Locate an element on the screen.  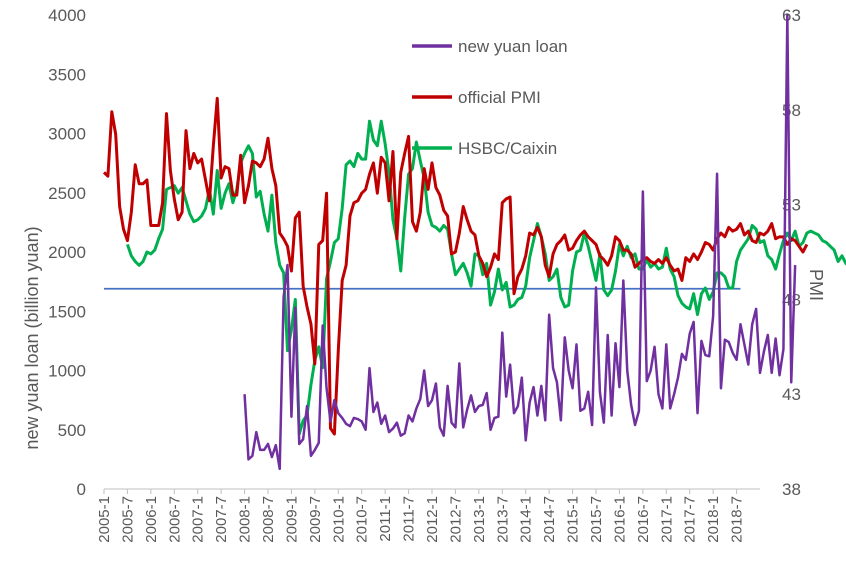
x-tick-label: 2017-7 is located at coordinates (690, 519).